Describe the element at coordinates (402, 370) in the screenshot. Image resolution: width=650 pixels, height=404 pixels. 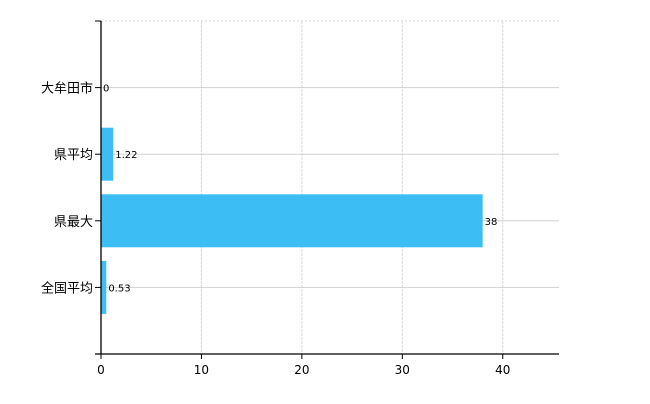
I see `x-tick-label: 30` at that location.